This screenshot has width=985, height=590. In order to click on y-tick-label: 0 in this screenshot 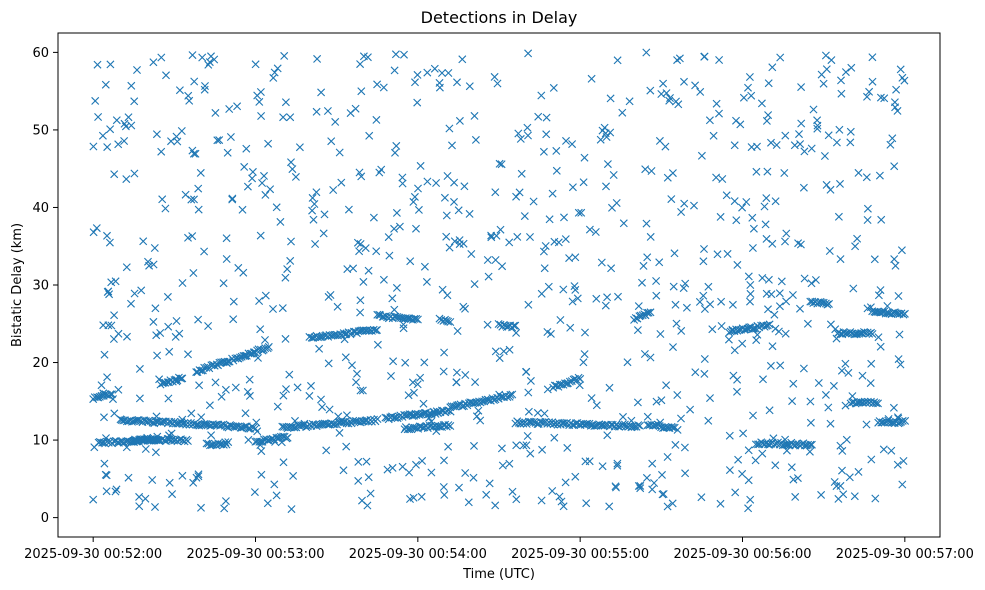, I will do `click(45, 518)`.